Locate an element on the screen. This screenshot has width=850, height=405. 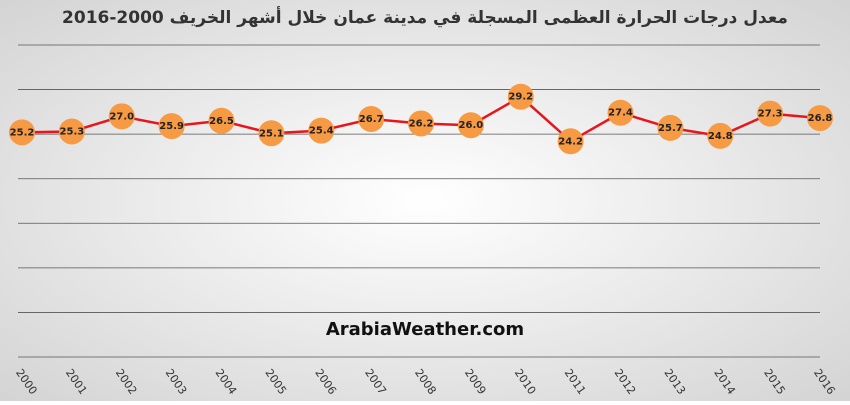
data-label: 27.3 is located at coordinates (770, 114).